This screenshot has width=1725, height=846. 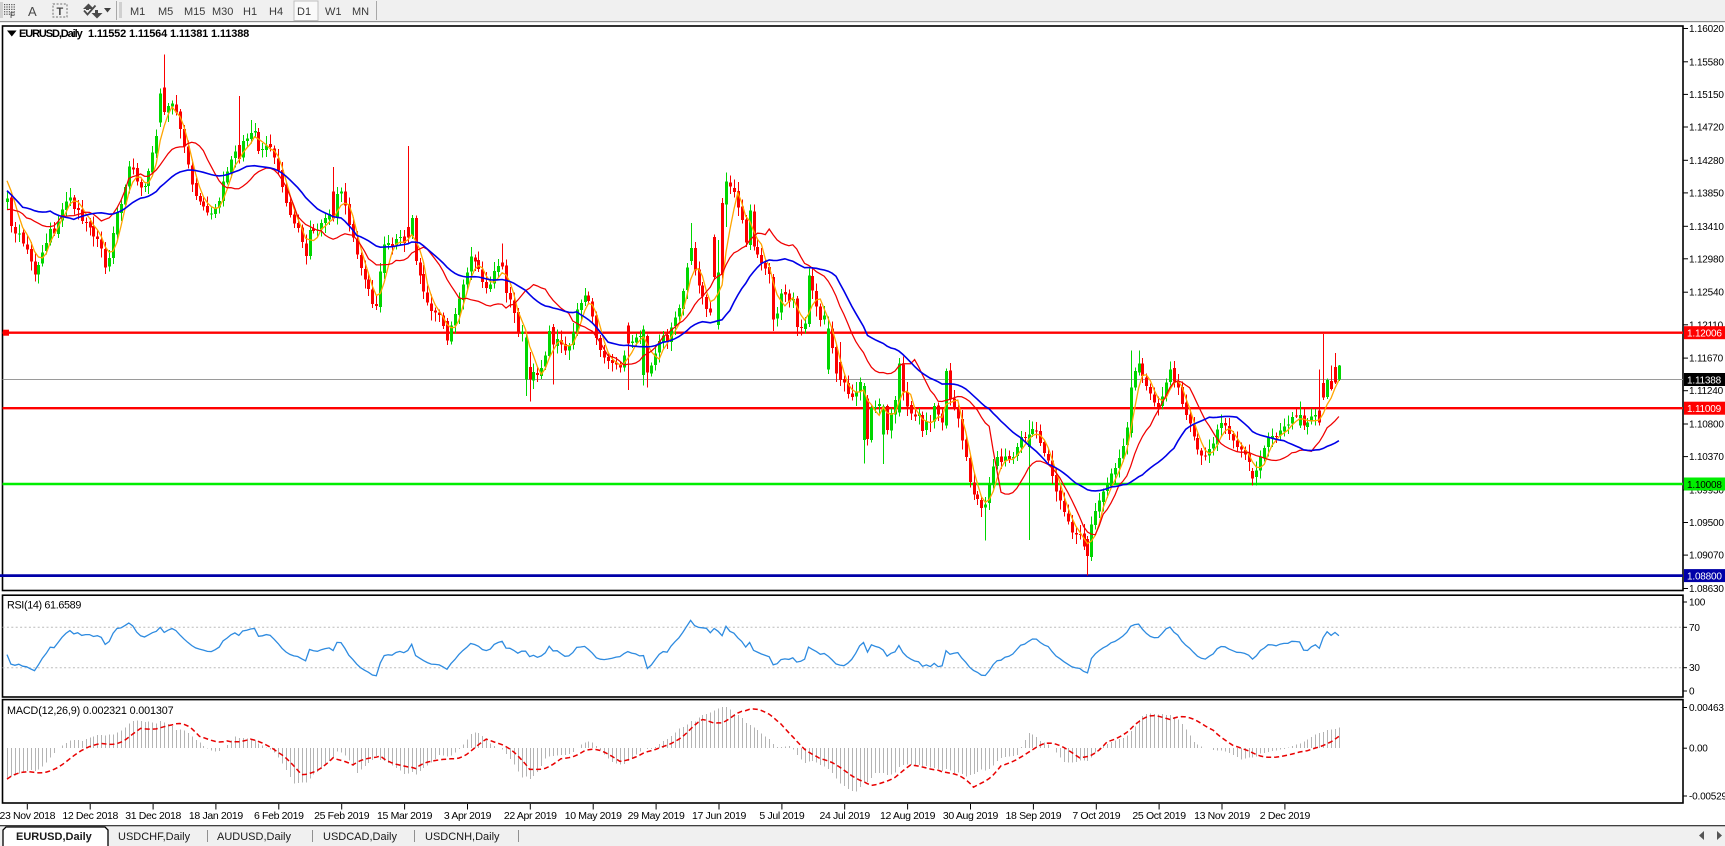 What do you see at coordinates (304, 12) in the screenshot?
I see `svg-text: D1` at bounding box center [304, 12].